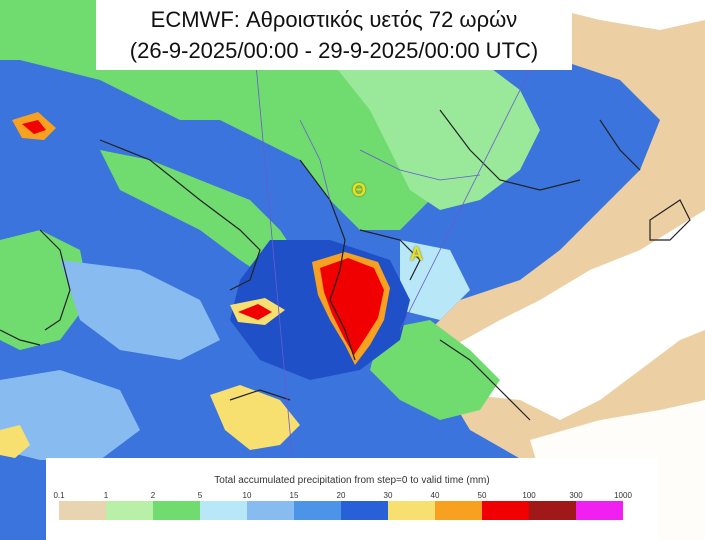 The height and width of the screenshot is (540, 705). I want to click on legend-tick-label: 20, so click(341, 495).